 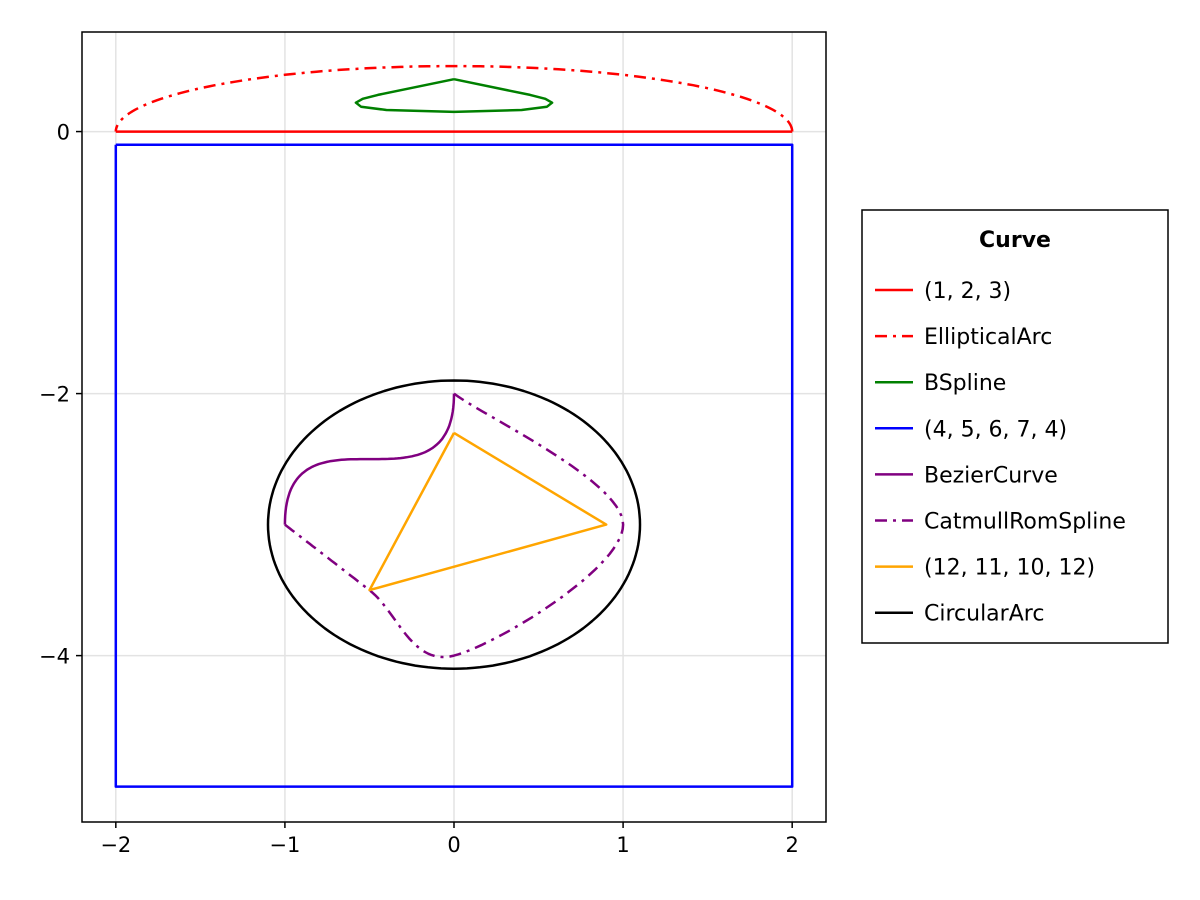 I want to click on legend-label: (4, 5, 6, 7, 4), so click(x=995, y=429).